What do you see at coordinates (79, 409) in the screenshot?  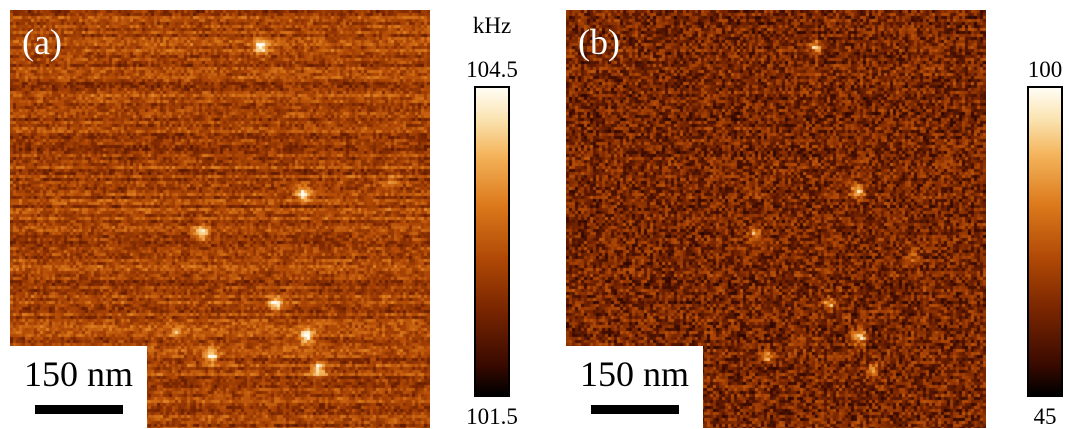 I see `scale-bar-a` at bounding box center [79, 409].